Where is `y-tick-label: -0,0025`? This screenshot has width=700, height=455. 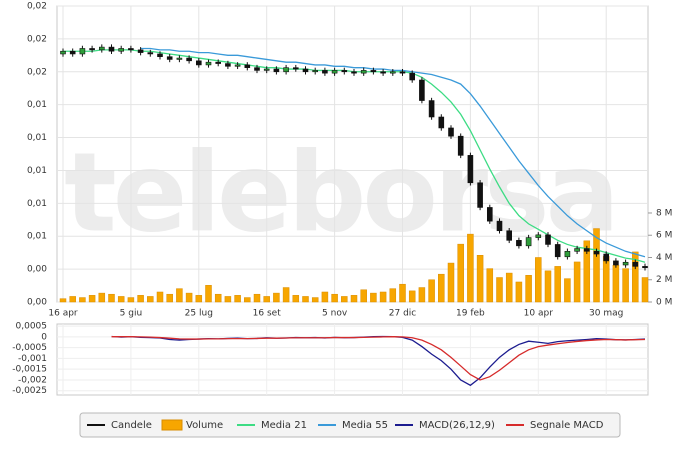
y-tick-label: -0,0025 is located at coordinates (29, 391).